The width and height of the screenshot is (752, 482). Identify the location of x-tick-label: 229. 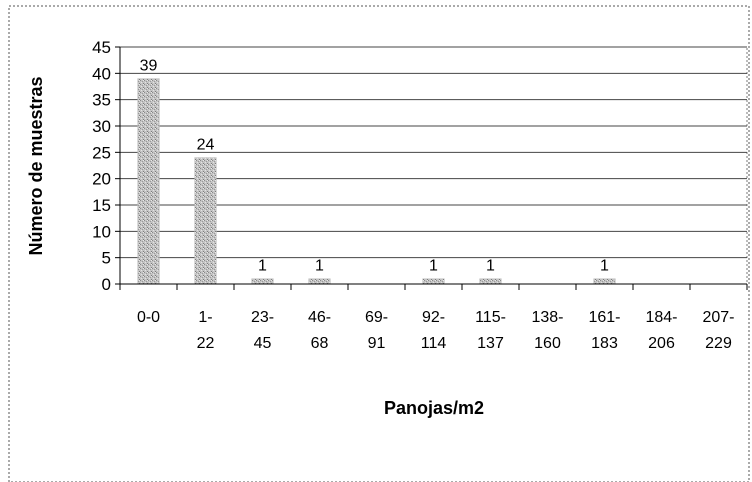
(718, 343).